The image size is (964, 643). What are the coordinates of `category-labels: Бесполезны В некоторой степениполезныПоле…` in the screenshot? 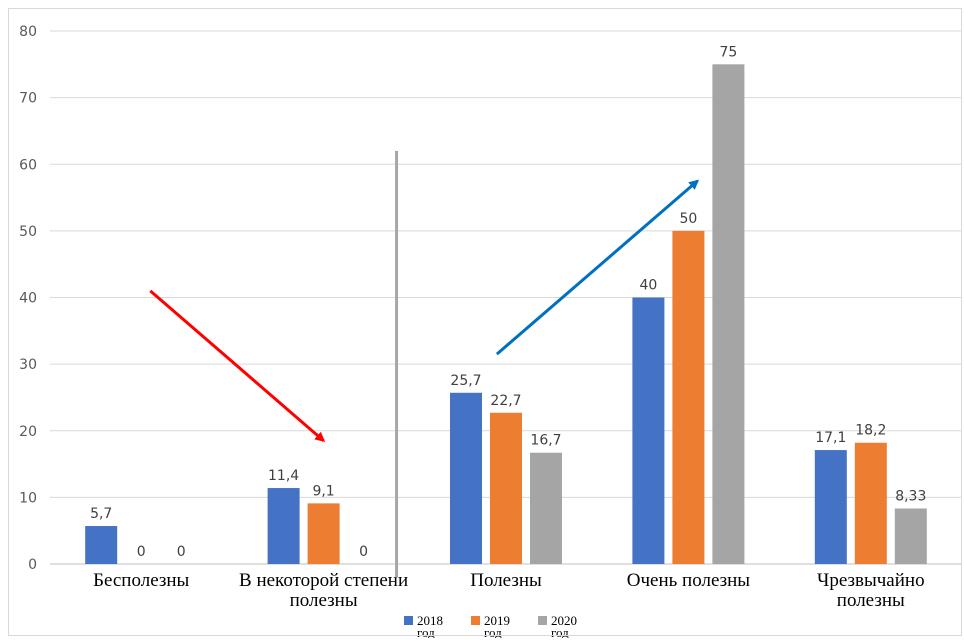 It's located at (509, 590).